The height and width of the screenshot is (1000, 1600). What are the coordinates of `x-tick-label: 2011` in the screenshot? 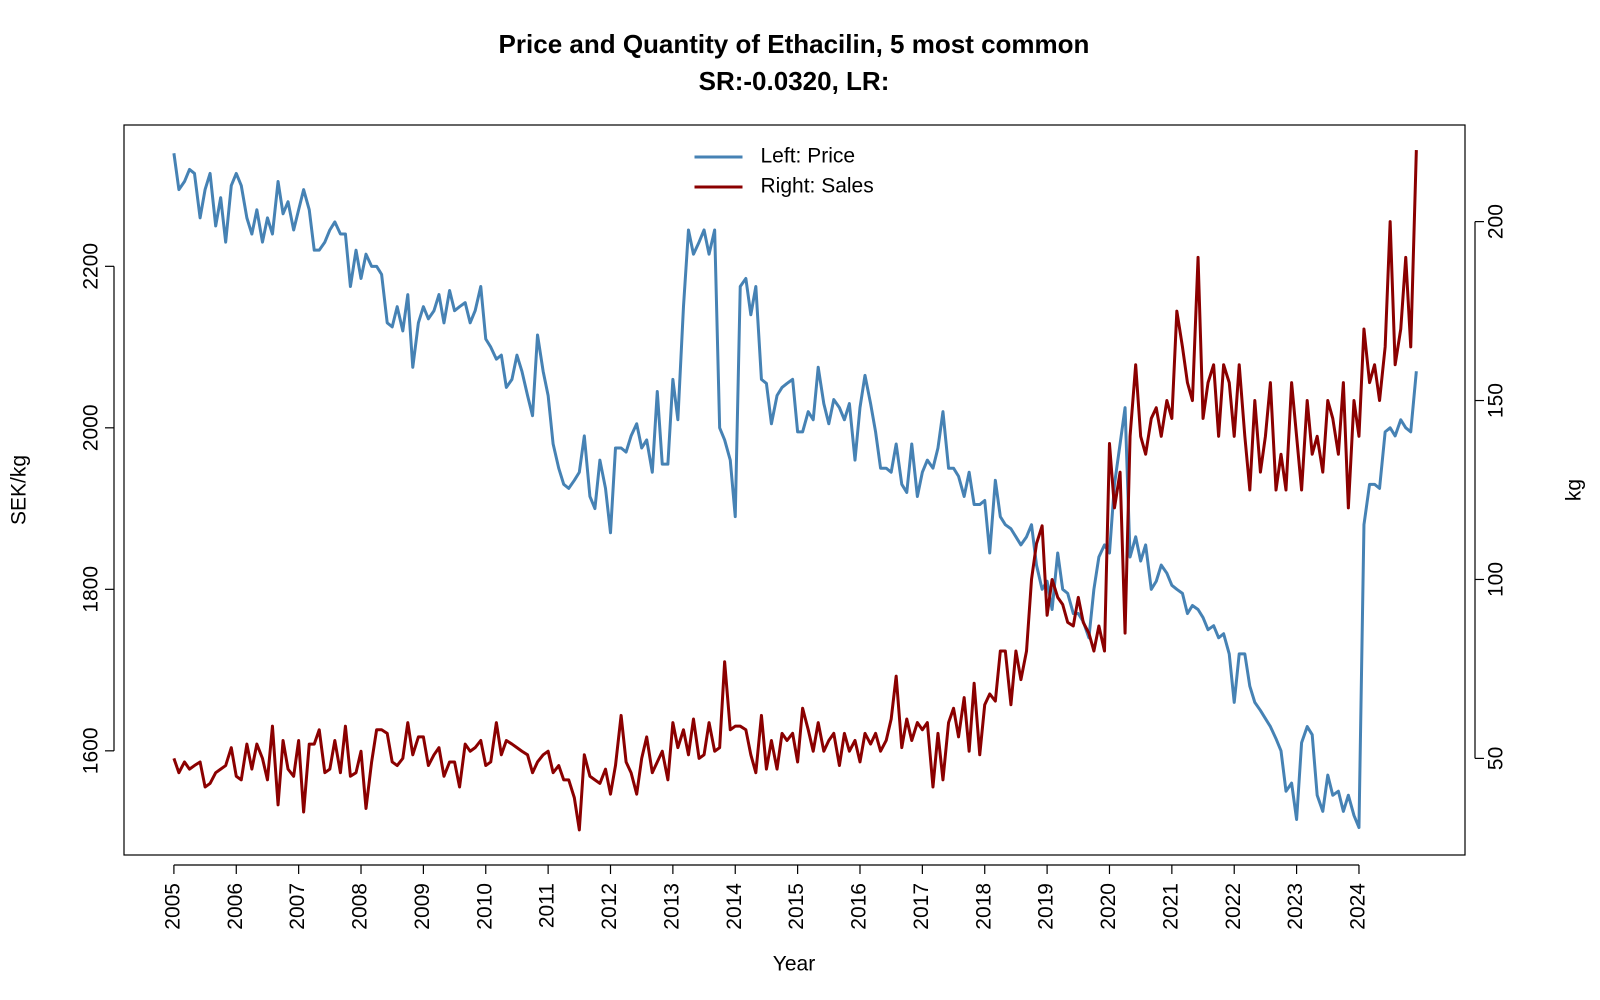 It's located at (547, 905).